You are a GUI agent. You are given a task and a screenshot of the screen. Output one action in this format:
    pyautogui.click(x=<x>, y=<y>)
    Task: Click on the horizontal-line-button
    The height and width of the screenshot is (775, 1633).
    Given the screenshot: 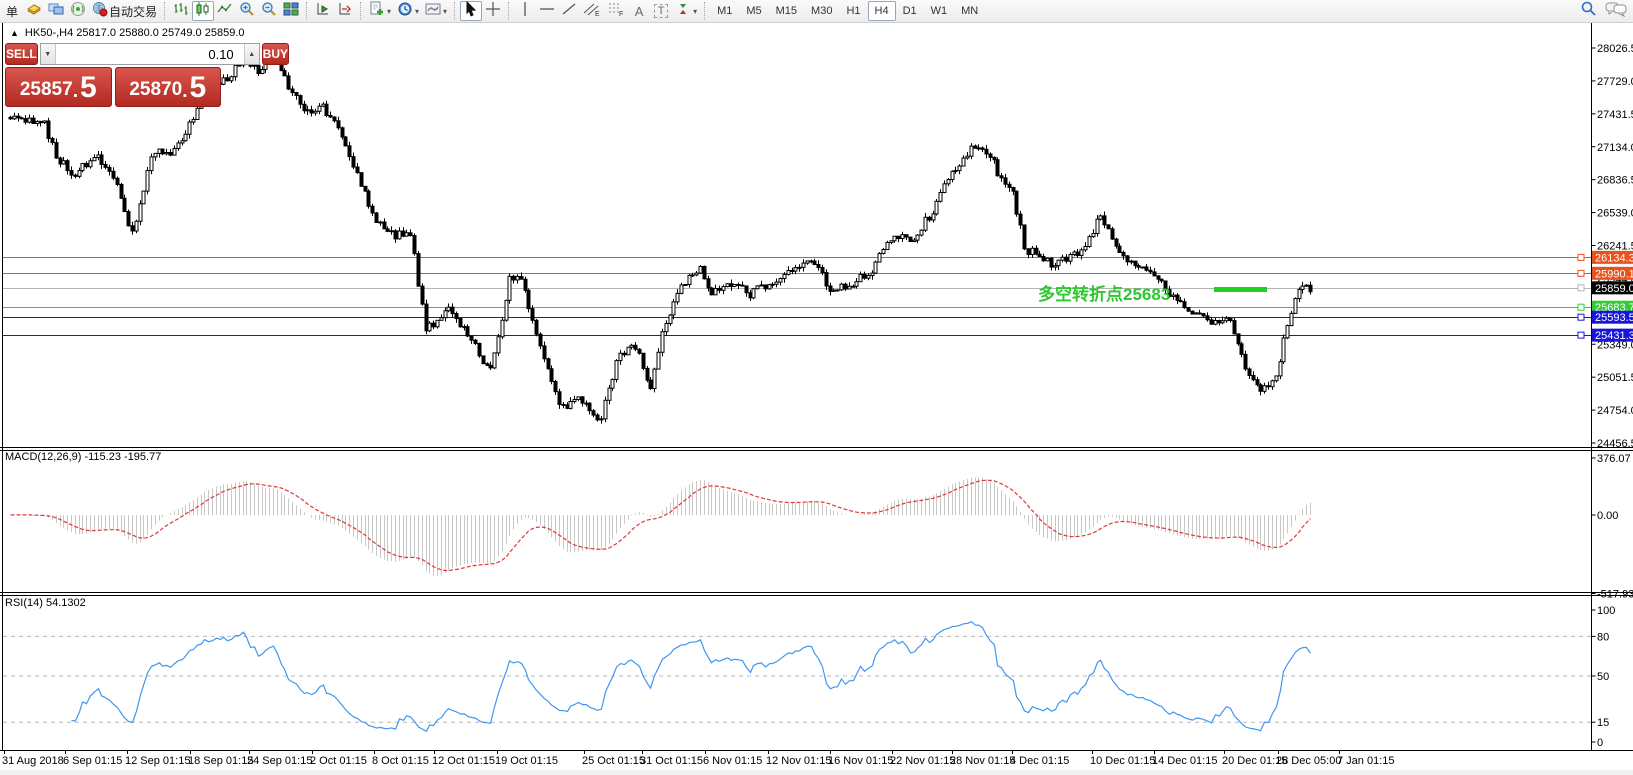 What is the action you would take?
    pyautogui.click(x=547, y=11)
    